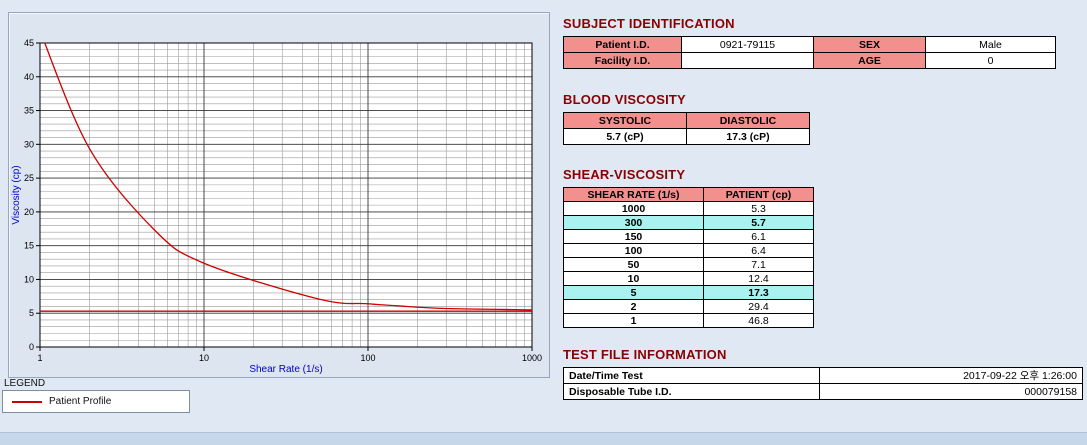 The width and height of the screenshot is (1087, 445). I want to click on age-value: 0, so click(990, 60).